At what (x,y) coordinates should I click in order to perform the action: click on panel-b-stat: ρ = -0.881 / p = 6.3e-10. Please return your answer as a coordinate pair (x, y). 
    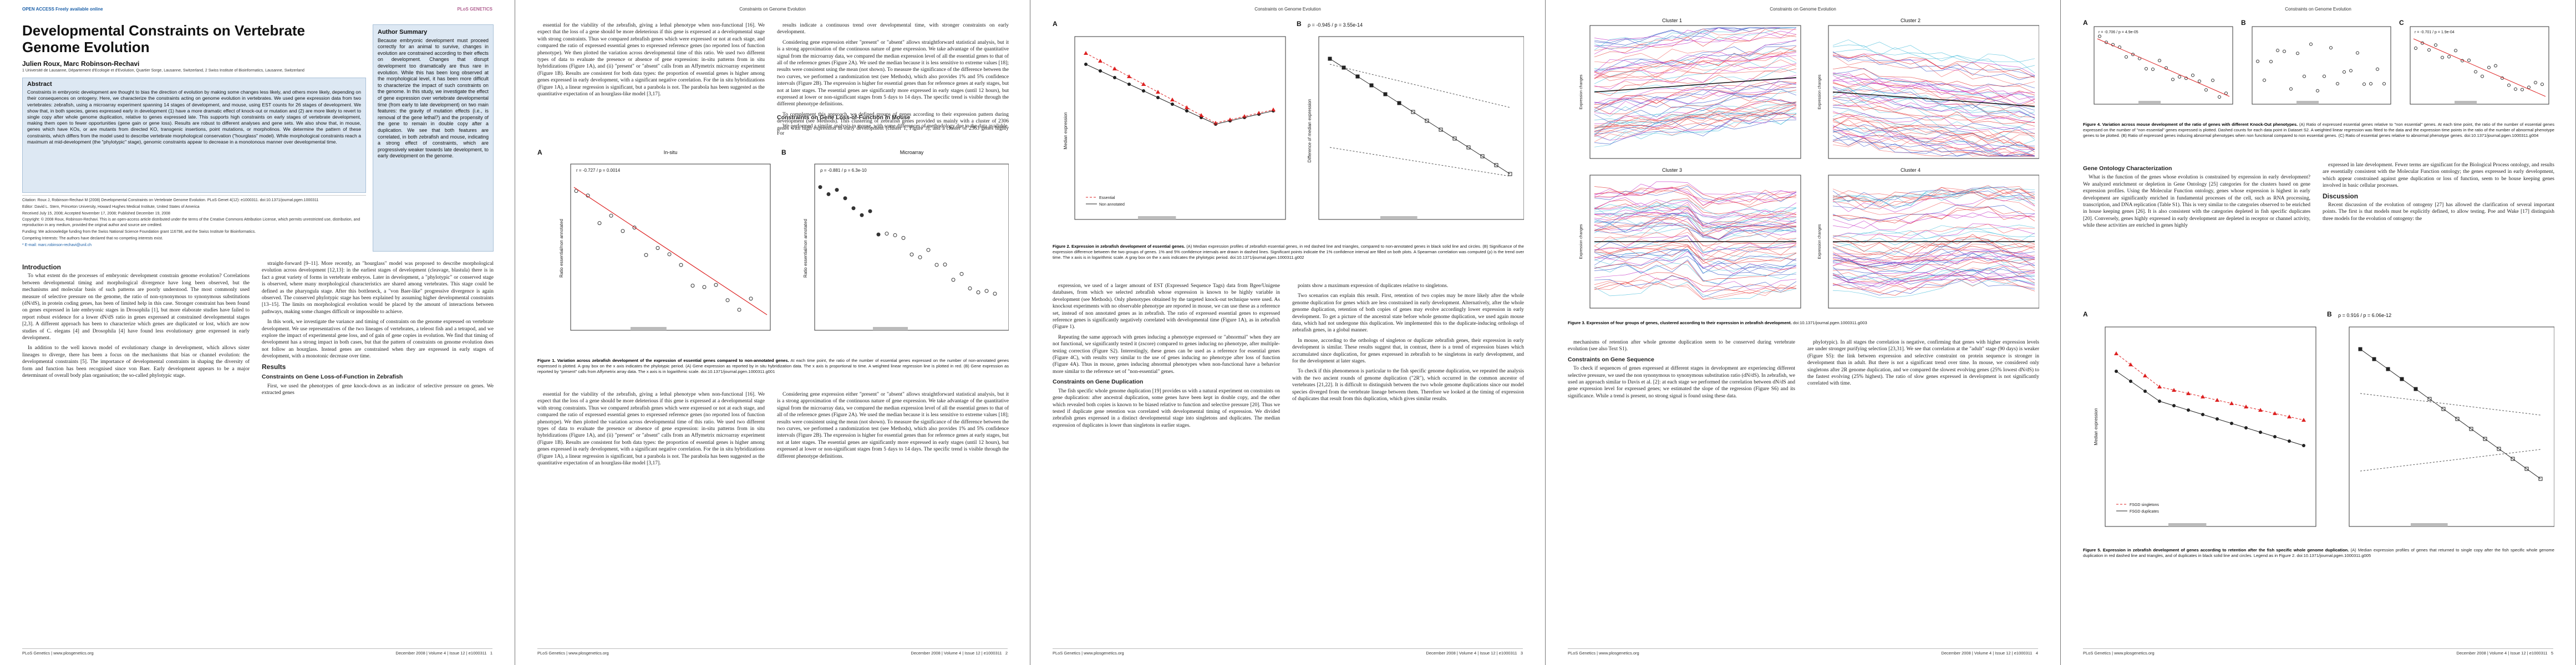
    Looking at the image, I should click on (843, 170).